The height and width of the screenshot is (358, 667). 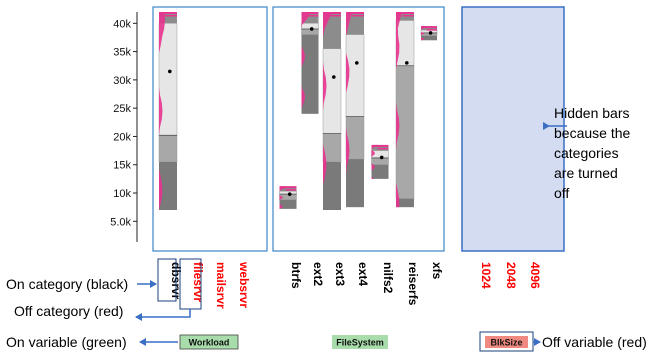 I want to click on variable-button-workload: Workload, so click(x=209, y=342).